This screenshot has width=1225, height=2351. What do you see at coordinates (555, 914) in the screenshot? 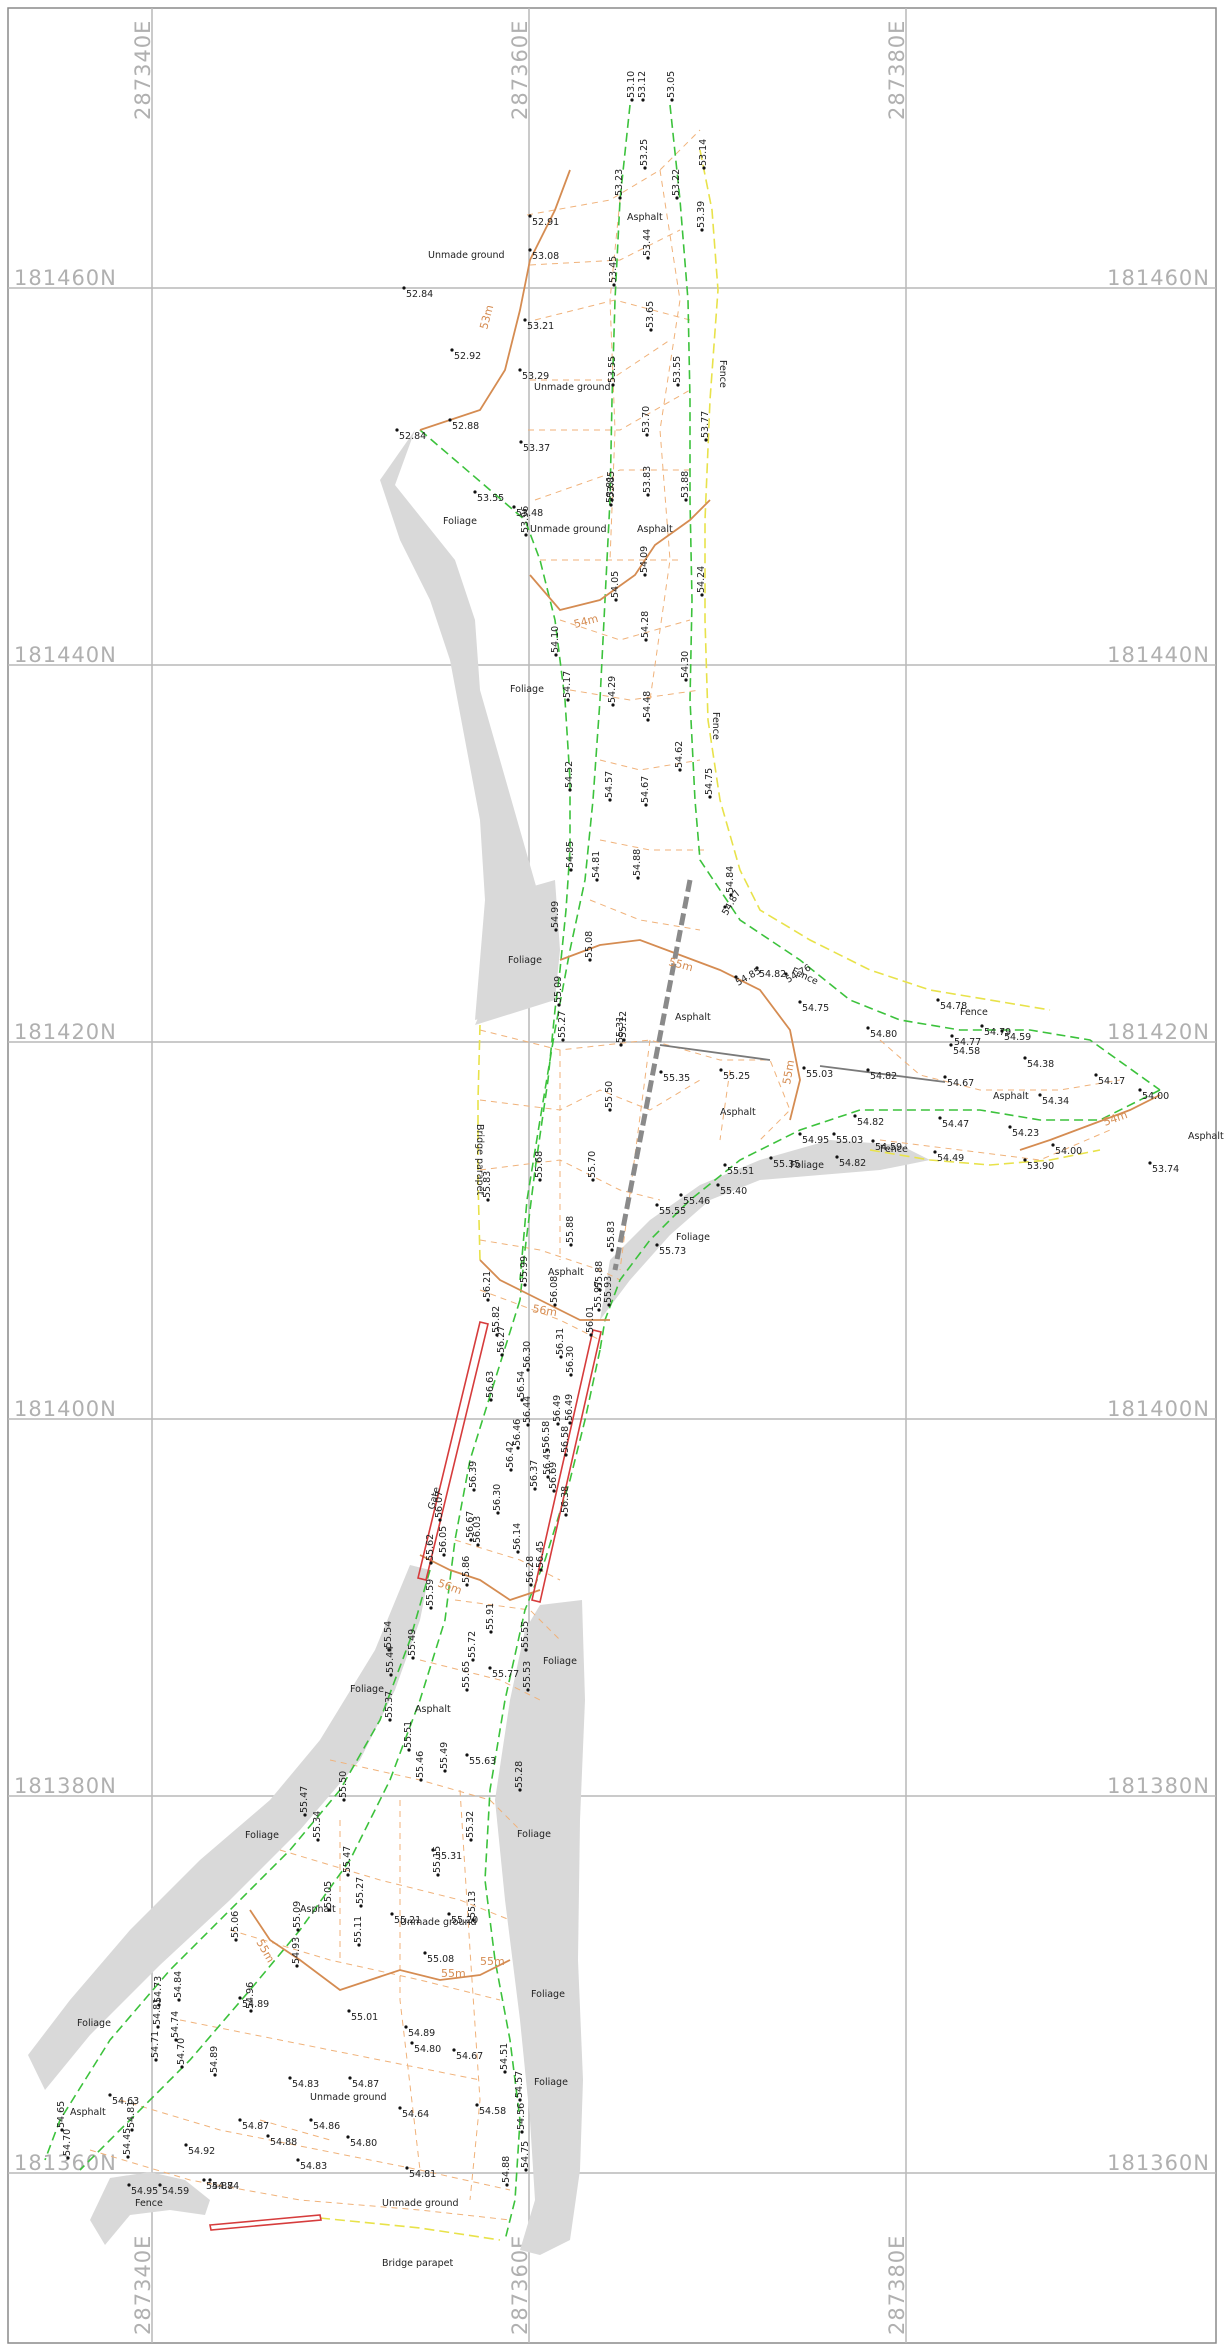
I see `spot-level-label: 54.99` at bounding box center [555, 914].